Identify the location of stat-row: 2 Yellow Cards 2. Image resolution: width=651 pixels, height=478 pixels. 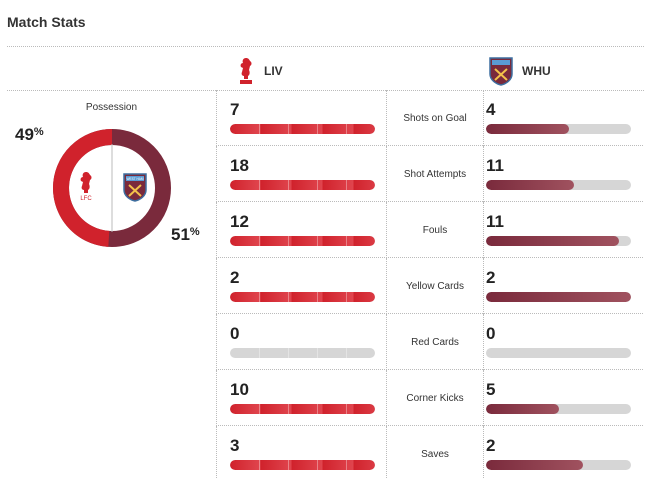
(429, 286).